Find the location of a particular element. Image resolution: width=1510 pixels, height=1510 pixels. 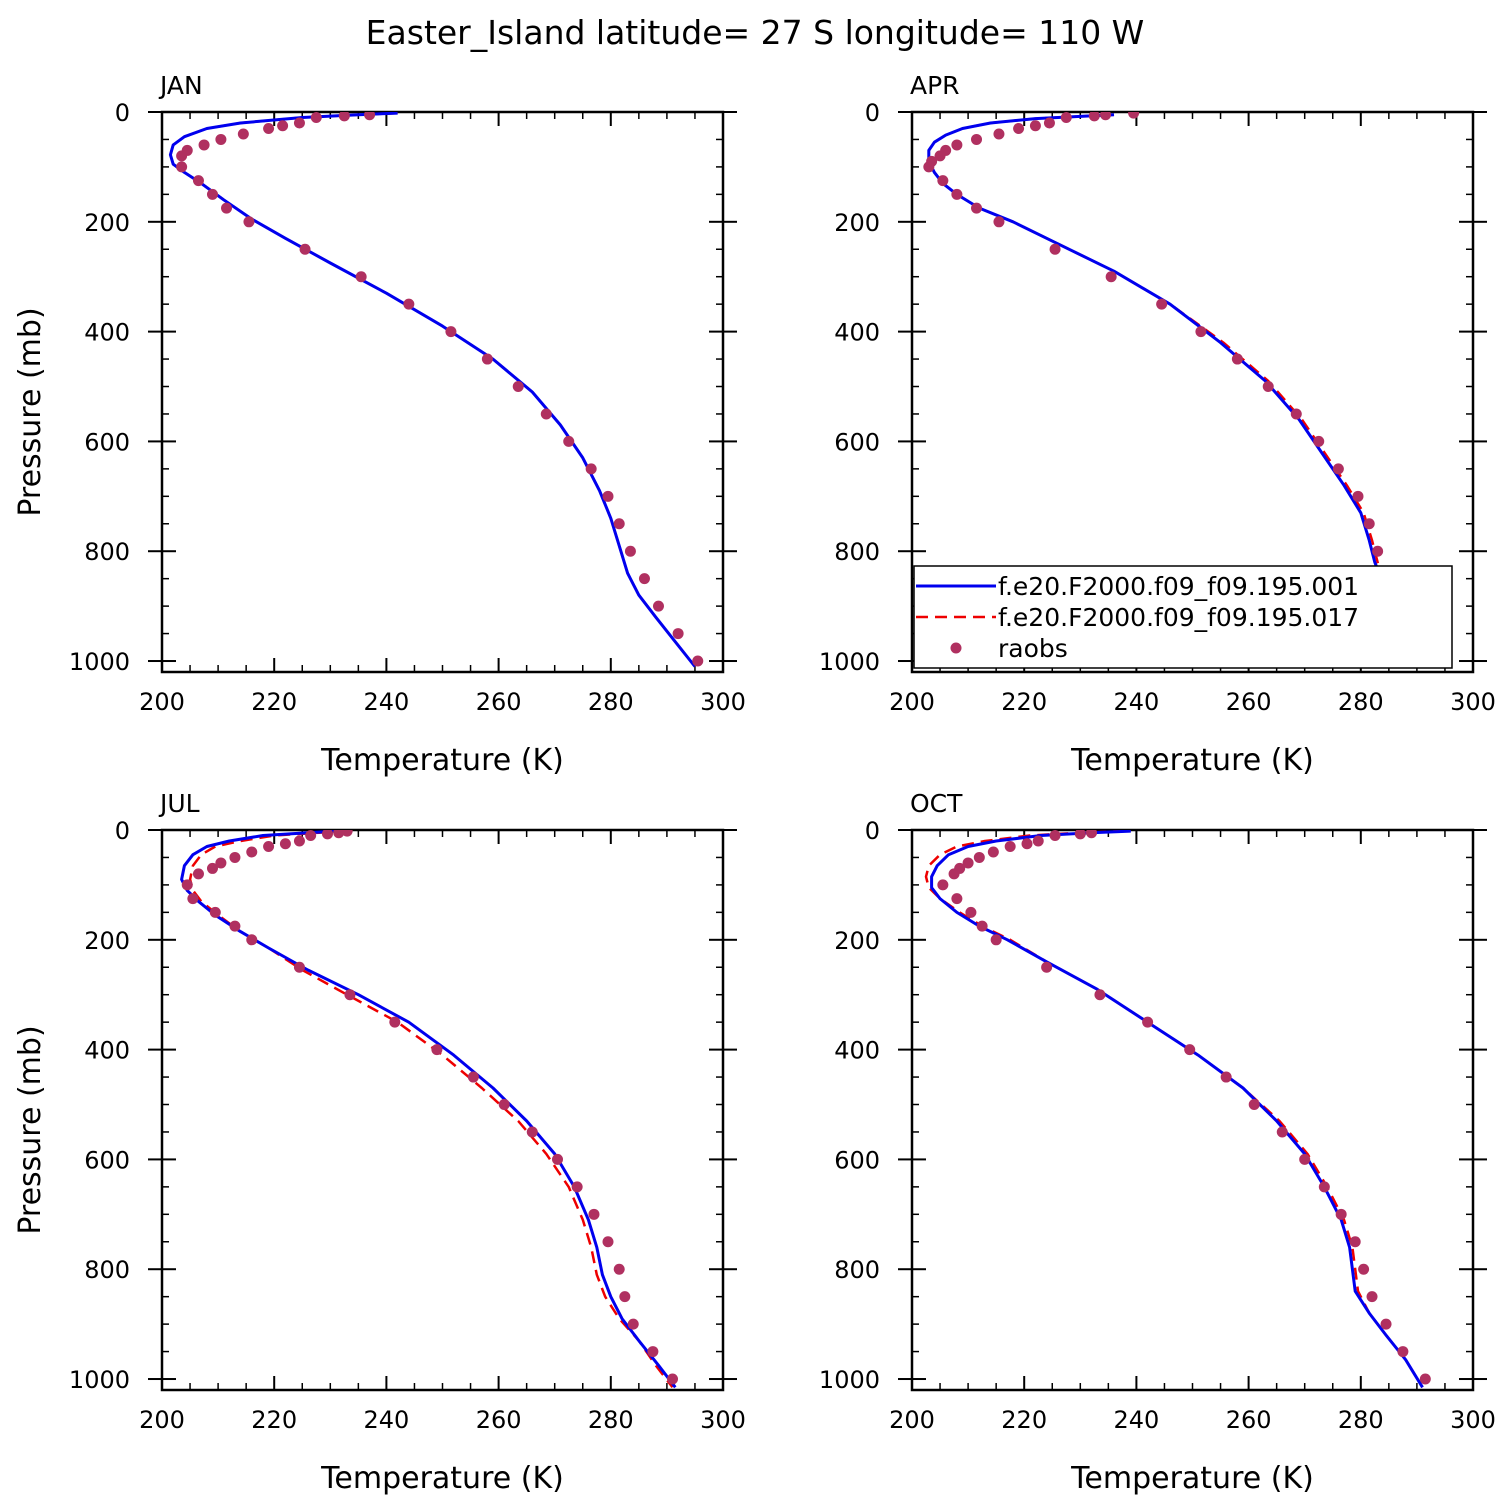

y-tick-label: 400 is located at coordinates (107, 333).